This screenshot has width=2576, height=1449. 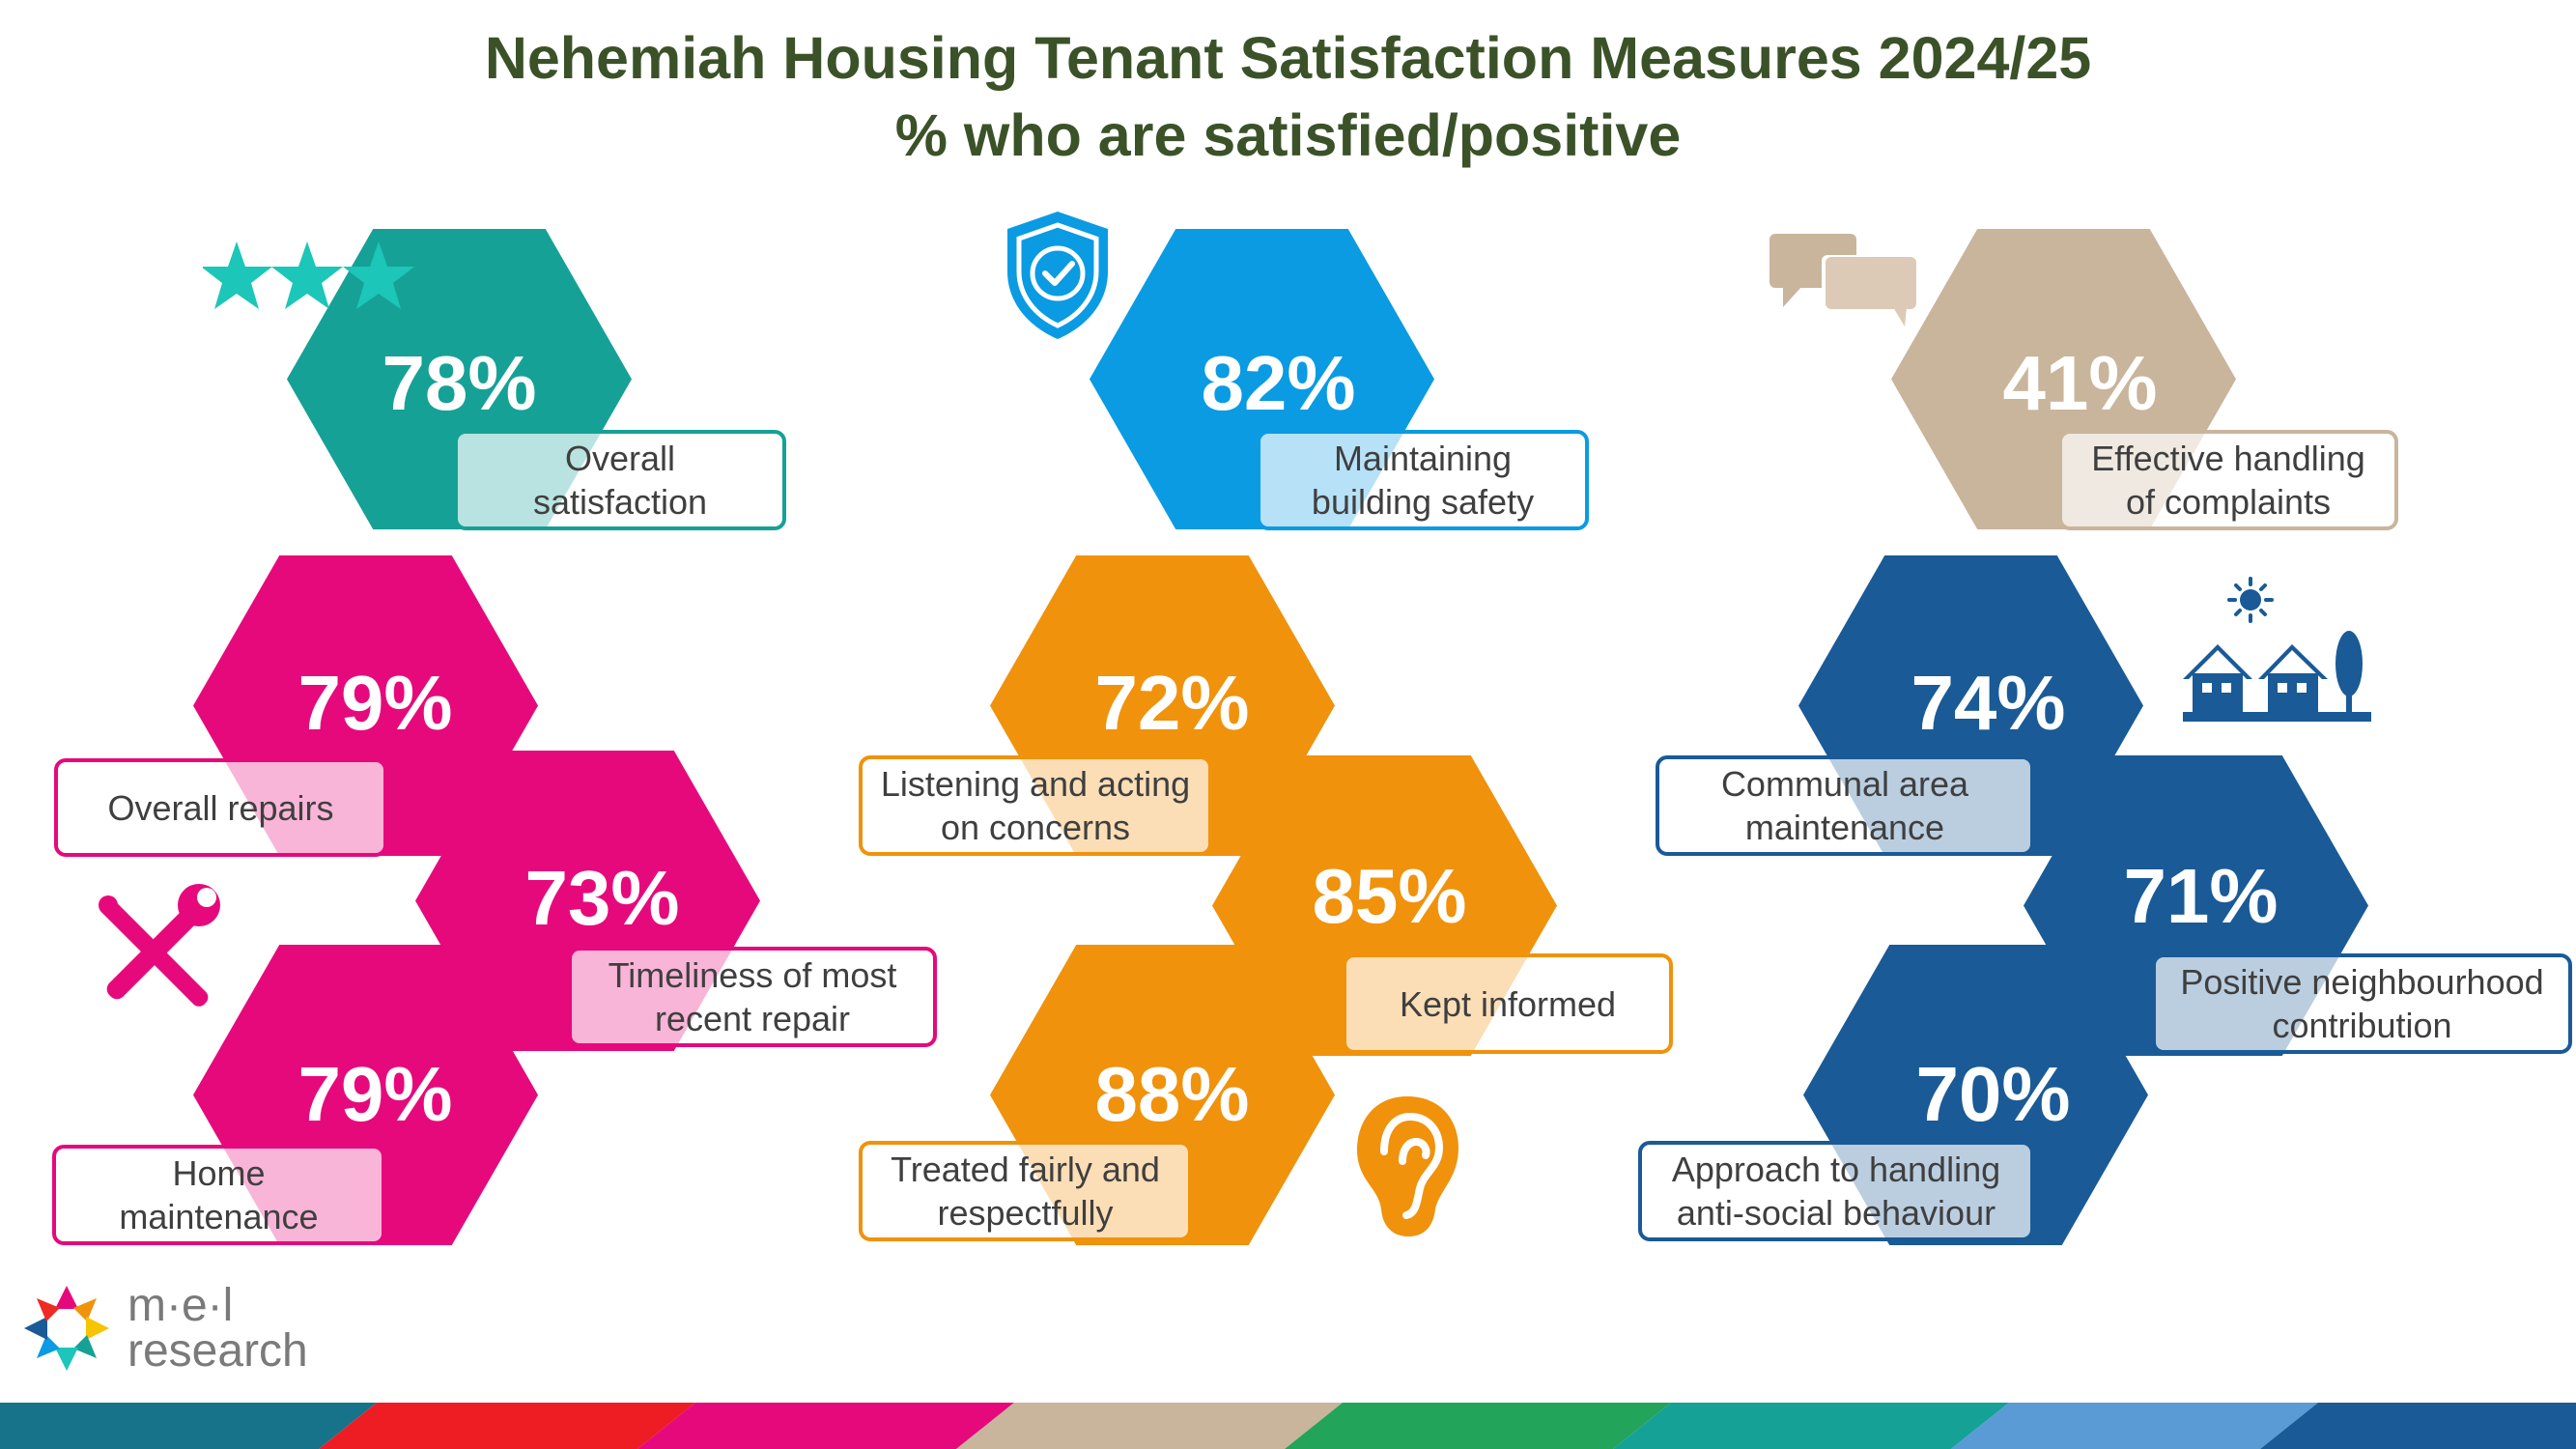 What do you see at coordinates (1988, 703) in the screenshot?
I see `value-communal: 74%` at bounding box center [1988, 703].